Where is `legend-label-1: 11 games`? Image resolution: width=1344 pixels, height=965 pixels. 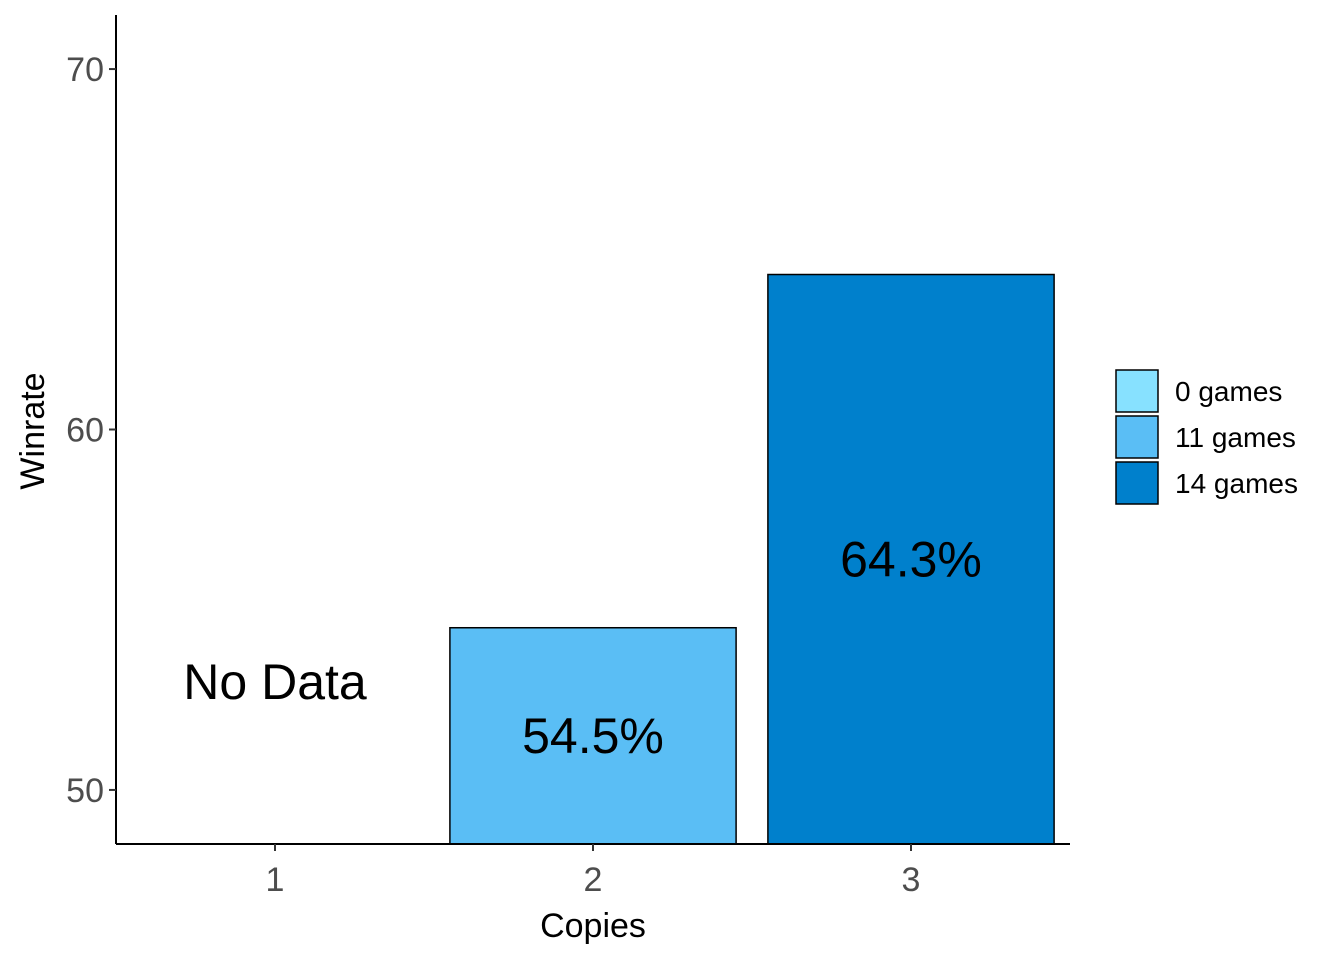 legend-label-1: 11 games is located at coordinates (1235, 437).